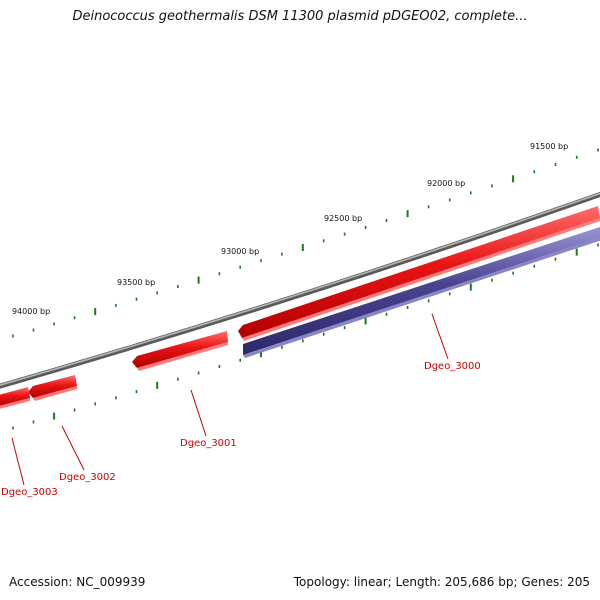  Describe the element at coordinates (549, 146) in the screenshot. I see `ruler-label-91500: 91500 bp` at that location.